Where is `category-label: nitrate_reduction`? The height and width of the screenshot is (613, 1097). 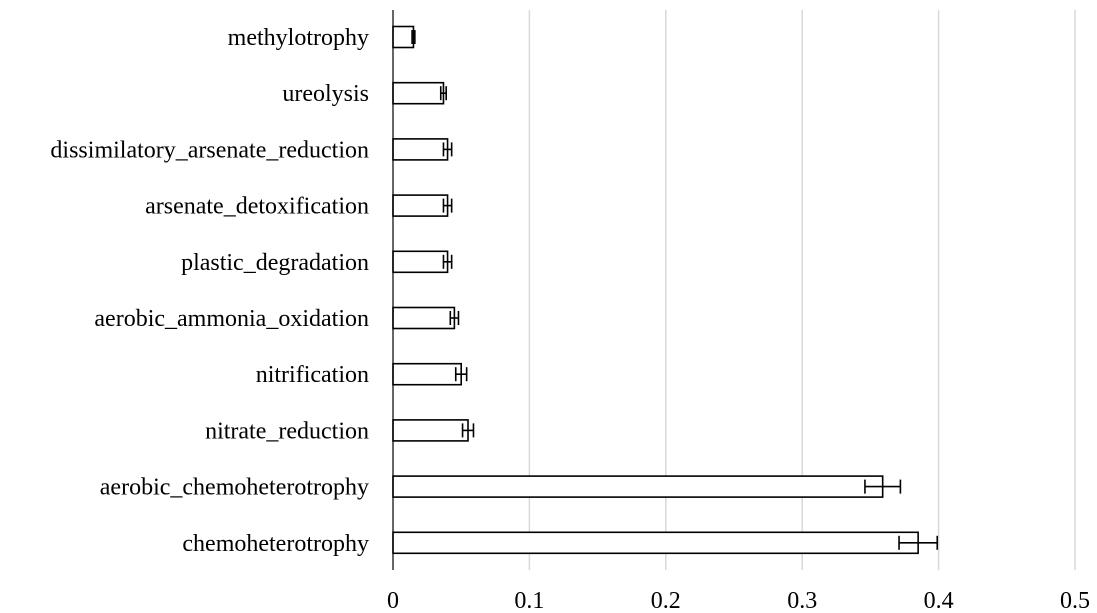 category-label: nitrate_reduction is located at coordinates (287, 431).